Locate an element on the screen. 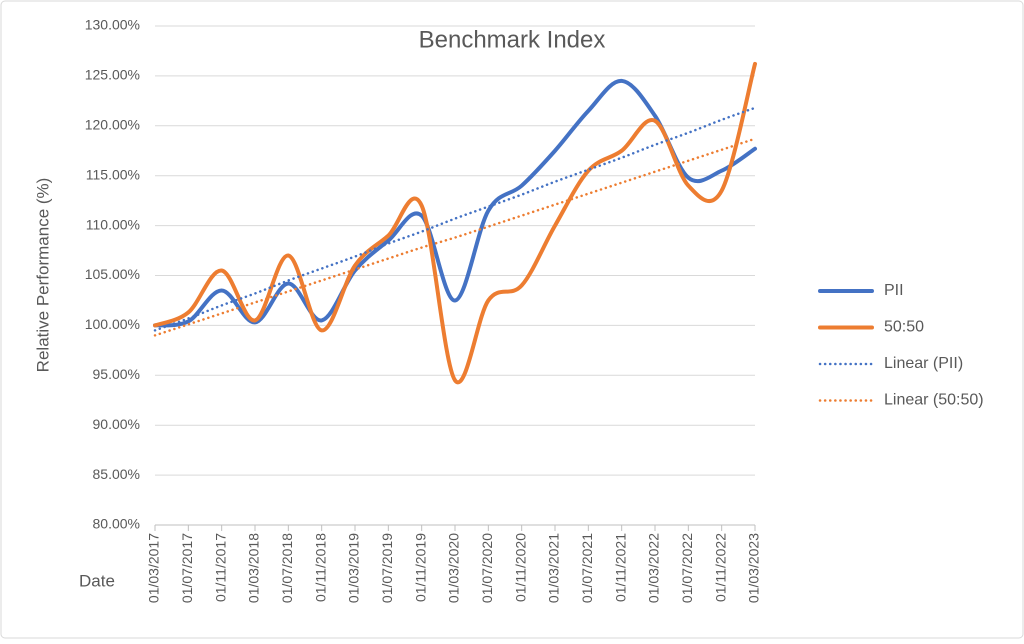  y-tick-label: 120.00% is located at coordinates (112, 125).